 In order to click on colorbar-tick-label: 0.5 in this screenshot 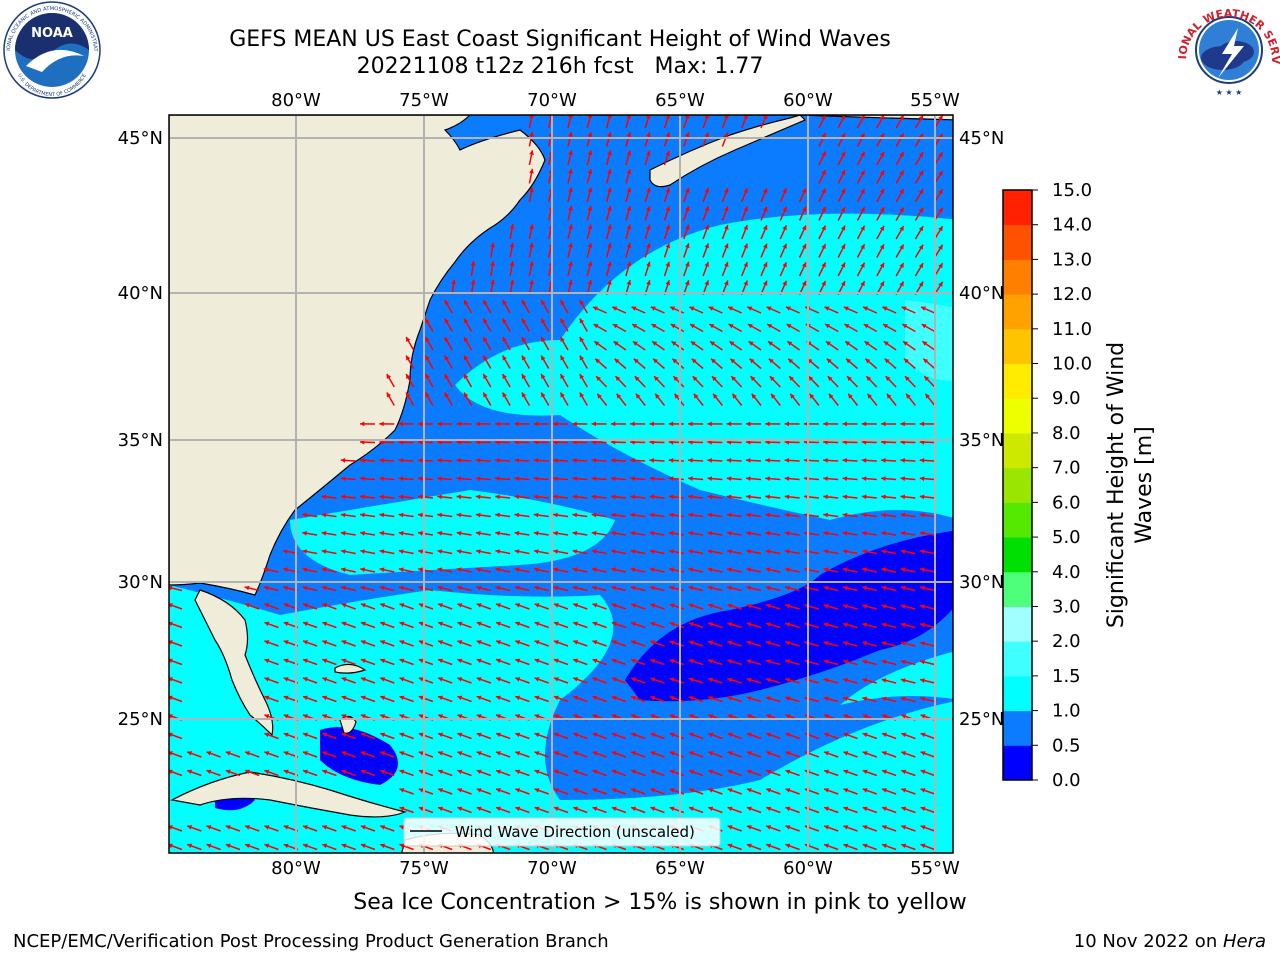, I will do `click(1066, 745)`.